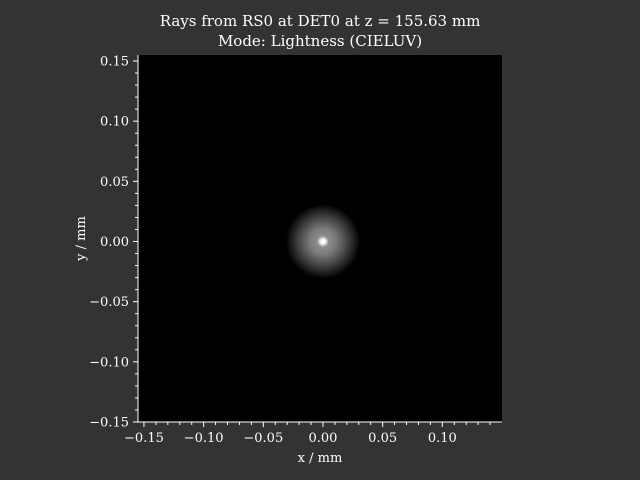 The image size is (640, 480). I want to click on y-tick-label: 0.10, so click(114, 122).